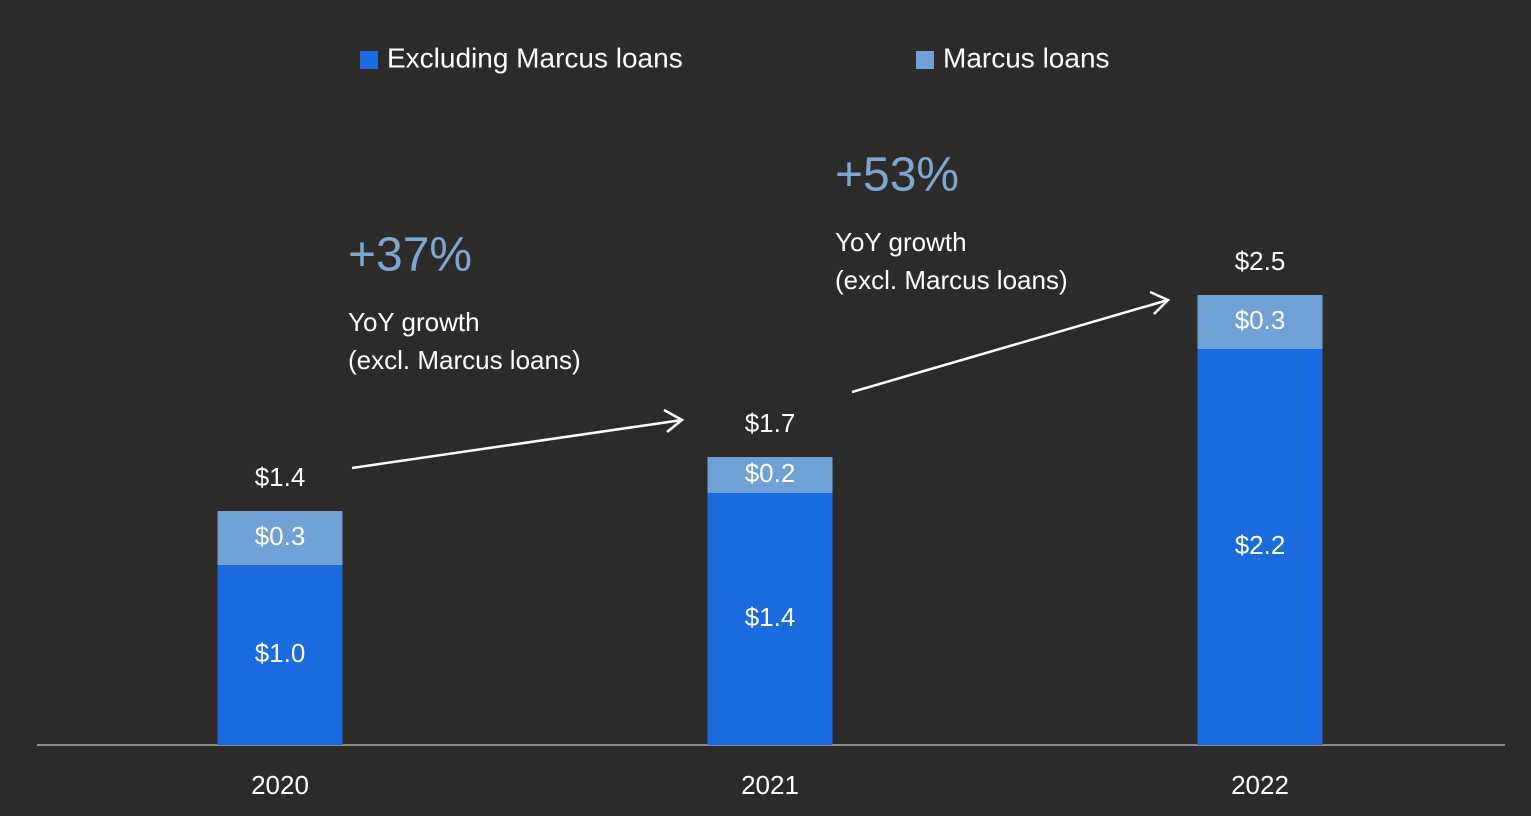 The height and width of the screenshot is (816, 1531). Describe the element at coordinates (1260, 261) in the screenshot. I see `total-label: $2.5` at that location.